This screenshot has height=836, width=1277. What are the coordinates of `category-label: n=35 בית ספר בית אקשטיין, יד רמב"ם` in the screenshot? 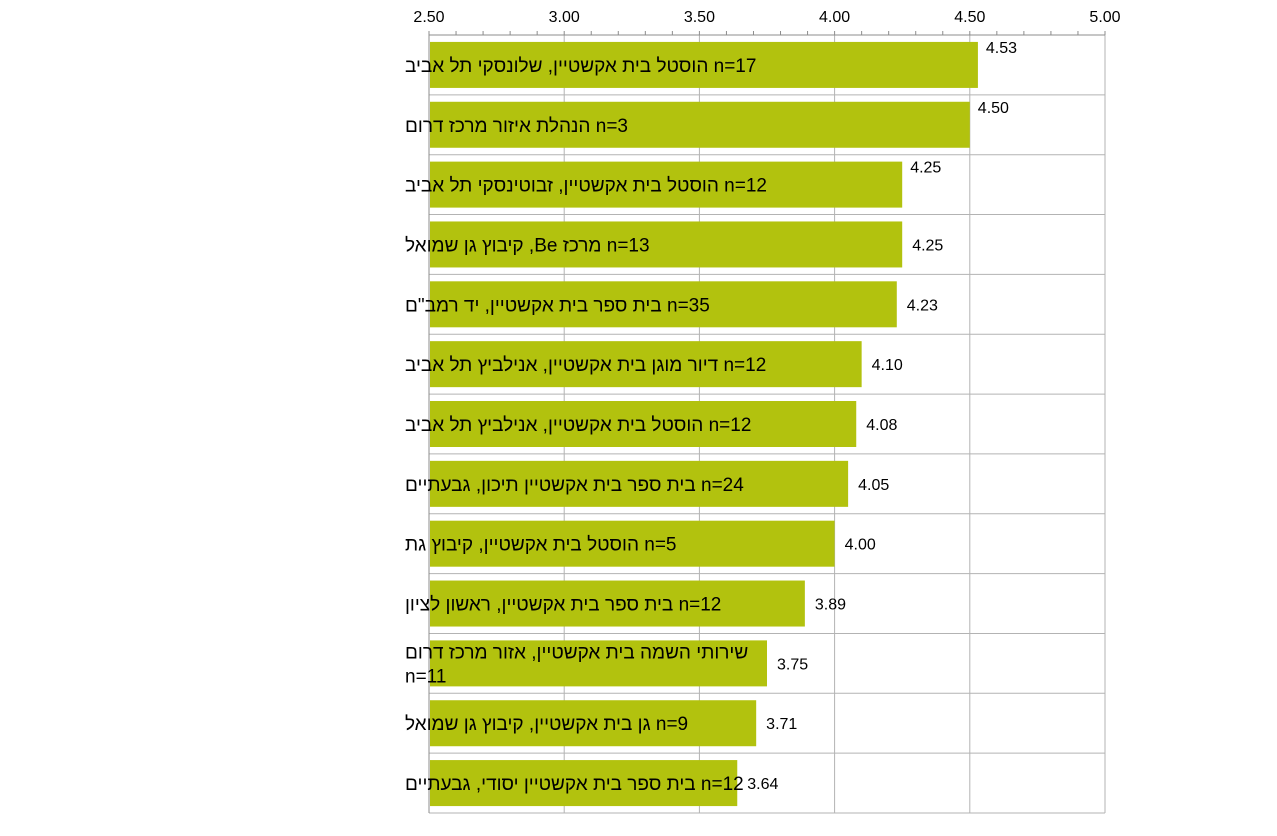 It's located at (557, 305).